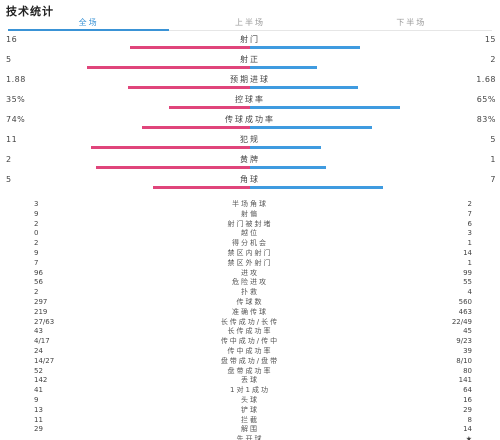 The image size is (500, 440). What do you see at coordinates (464, 360) in the screenshot?
I see `away-value: 8/10` at bounding box center [464, 360].